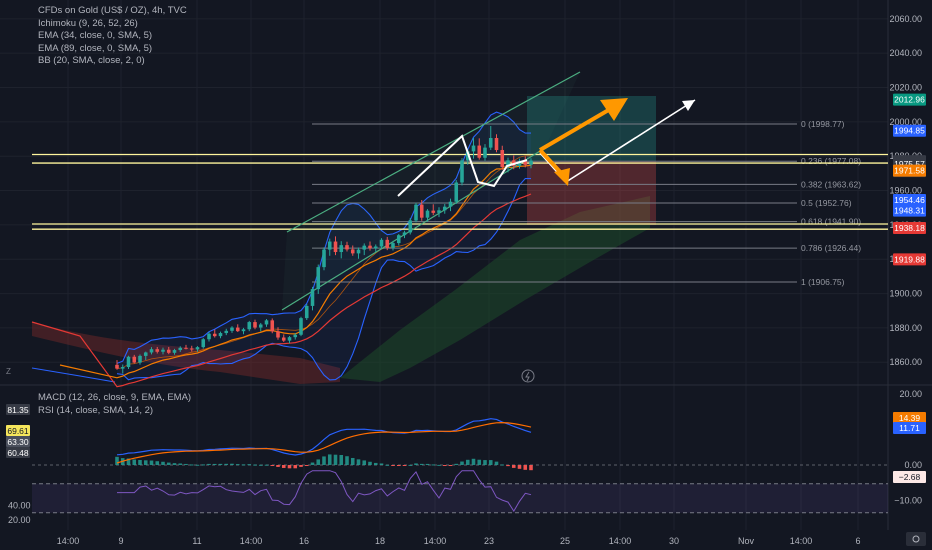 The height and width of the screenshot is (550, 932). Describe the element at coordinates (551, 162) in the screenshot. I see `orange-arrow-down` at that location.